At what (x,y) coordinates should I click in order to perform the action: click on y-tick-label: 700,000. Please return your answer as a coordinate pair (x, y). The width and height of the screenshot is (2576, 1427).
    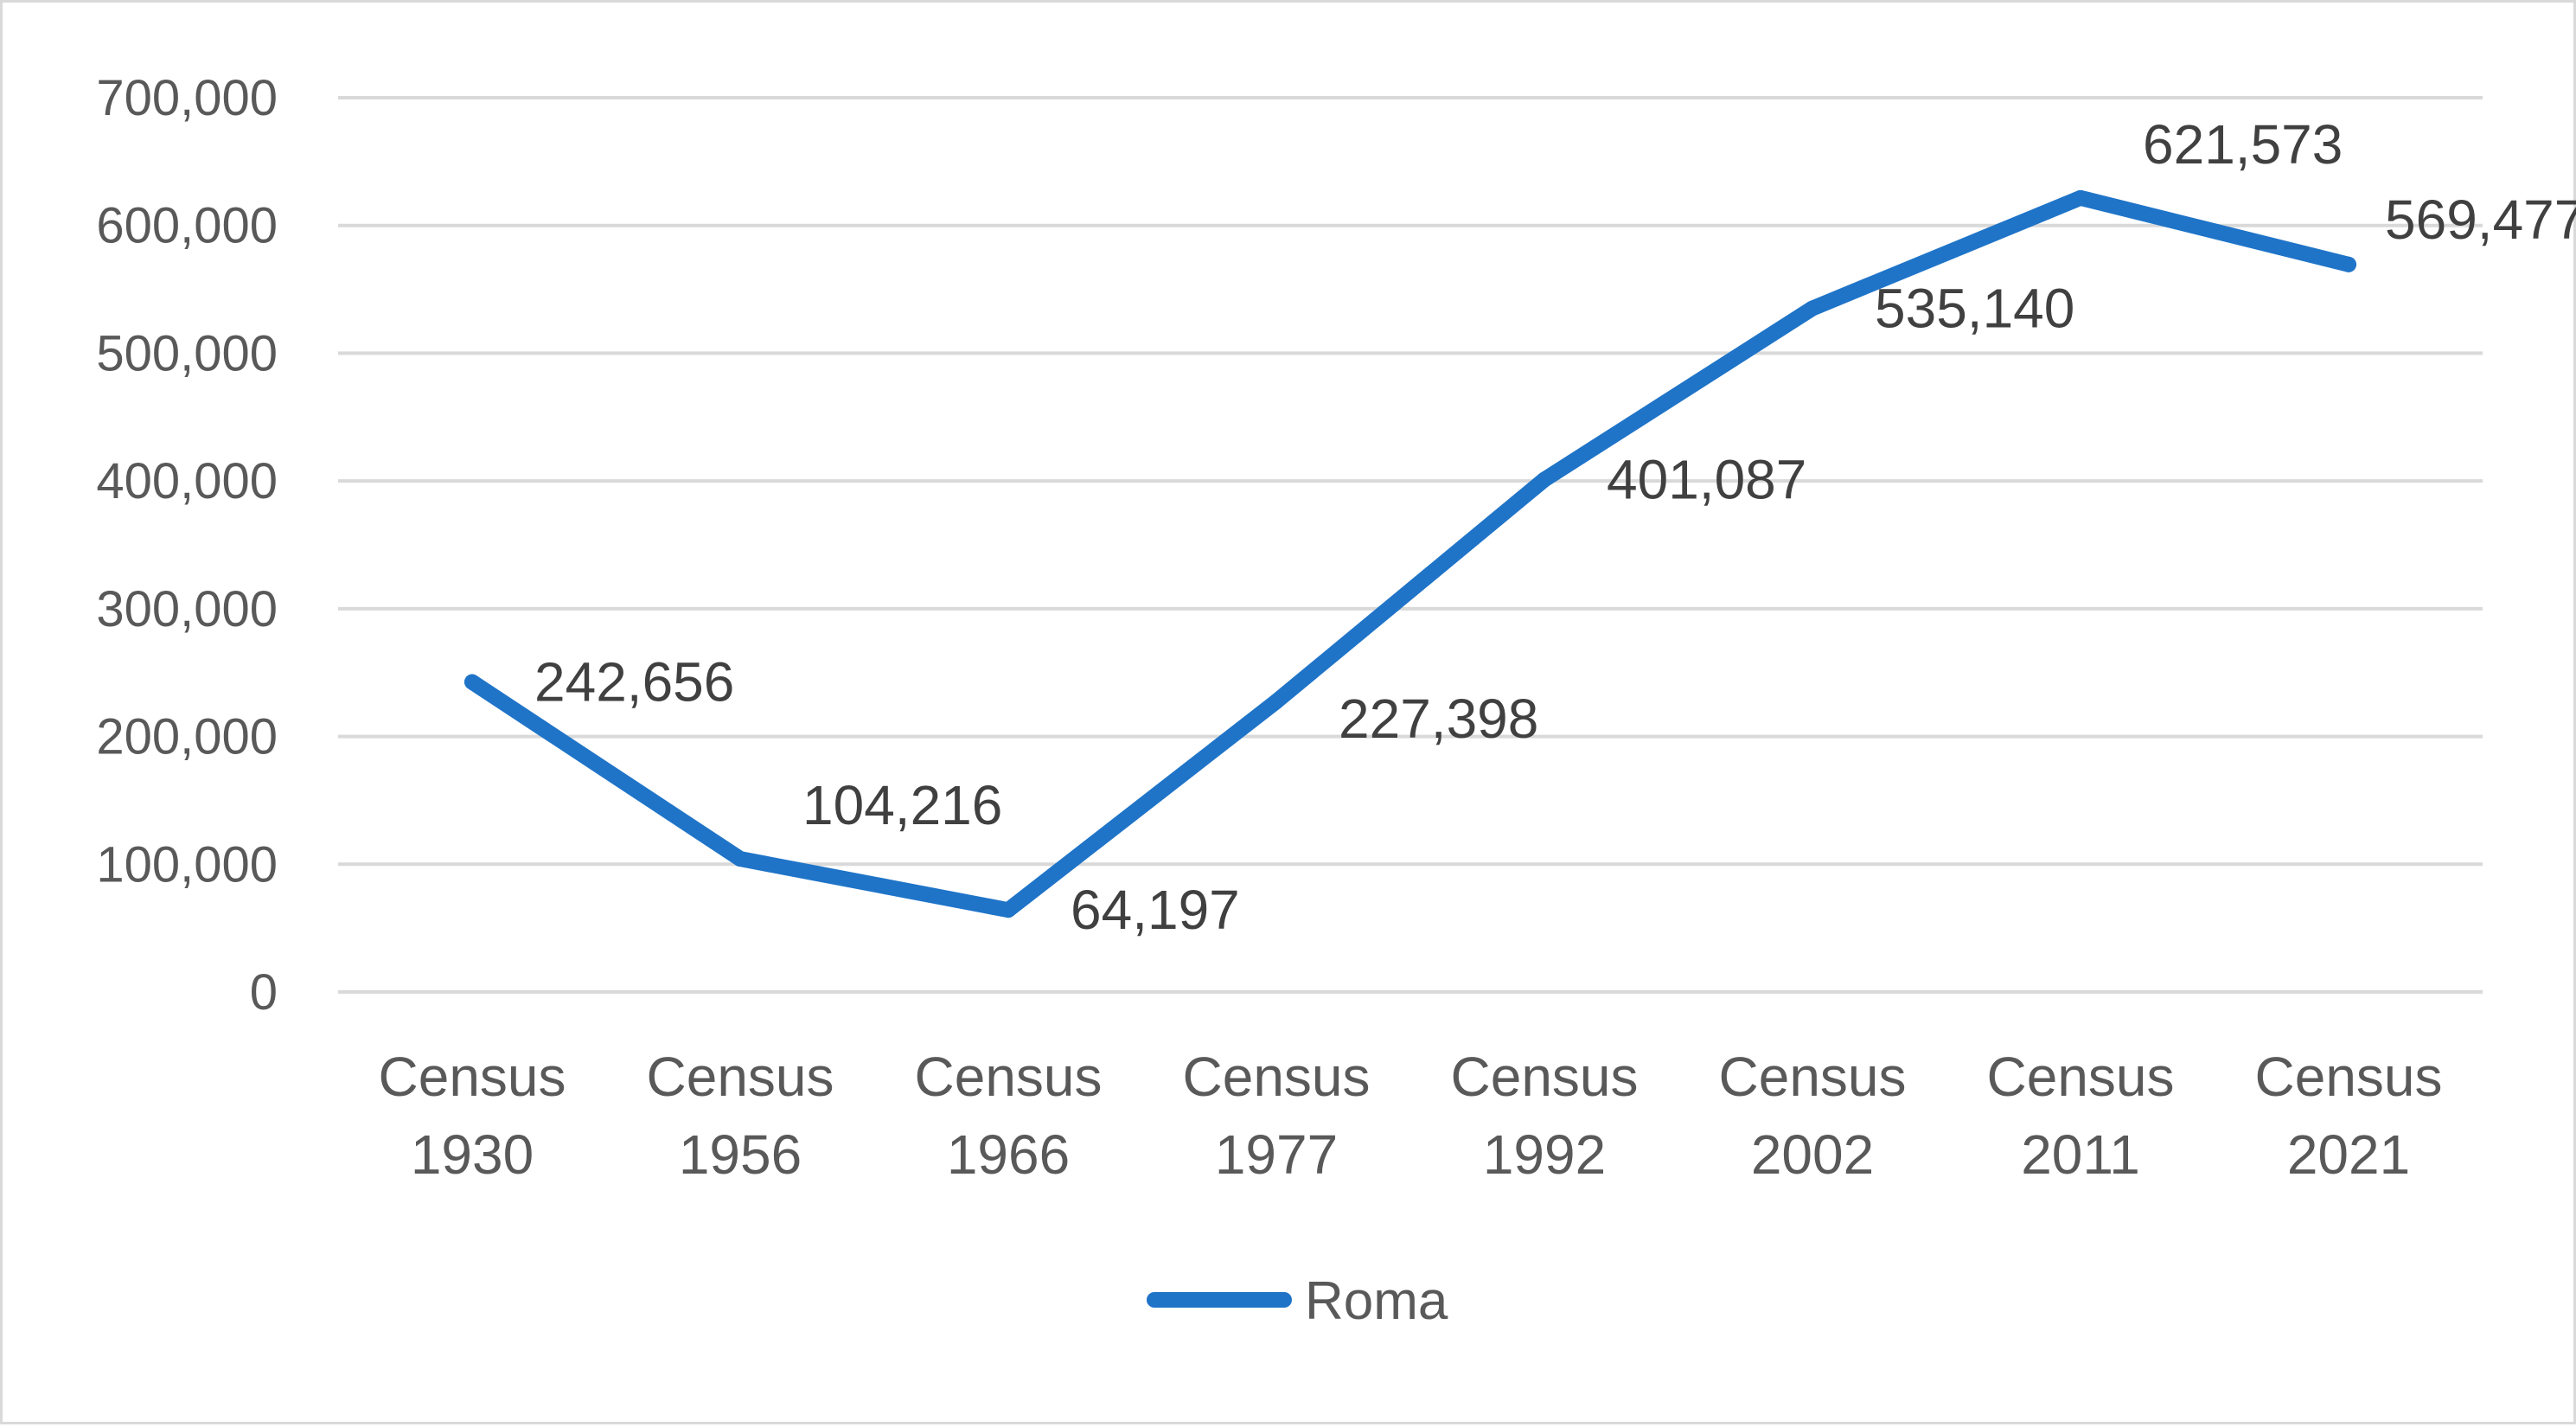
    Looking at the image, I should click on (187, 98).